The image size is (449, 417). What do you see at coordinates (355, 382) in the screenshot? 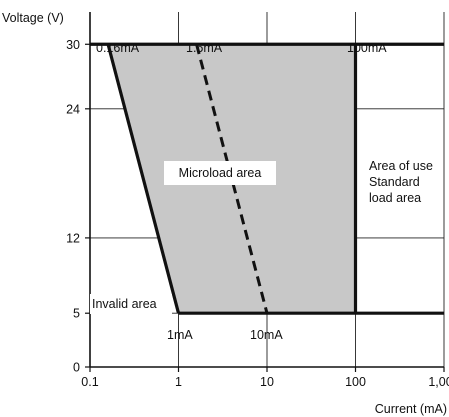
I see `x-tick-label: 100` at bounding box center [355, 382].